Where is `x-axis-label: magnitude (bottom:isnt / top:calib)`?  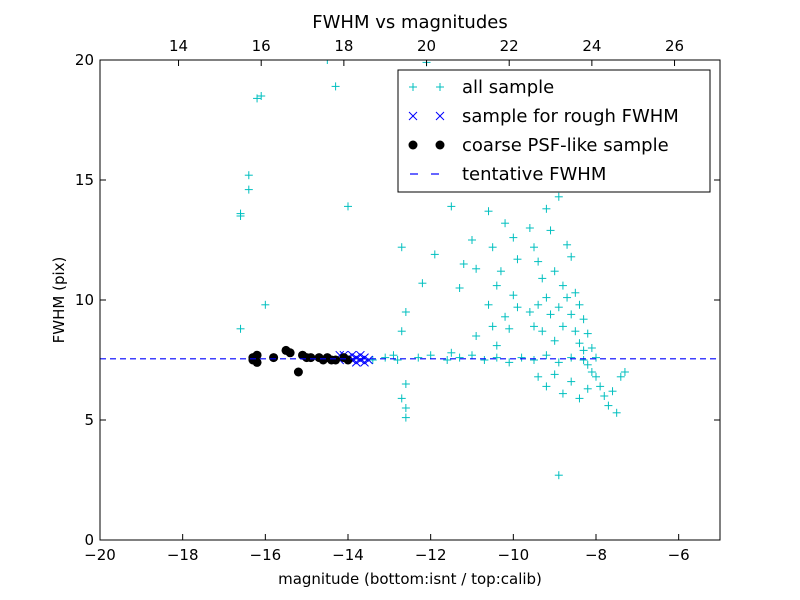 x-axis-label: magnitude (bottom:isnt / top:calib) is located at coordinates (410, 579).